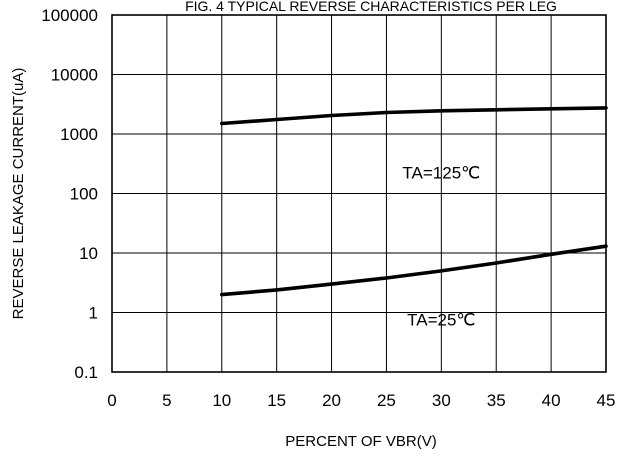 Image resolution: width=630 pixels, height=459 pixels. I want to click on x-tick-label: 5, so click(166, 400).